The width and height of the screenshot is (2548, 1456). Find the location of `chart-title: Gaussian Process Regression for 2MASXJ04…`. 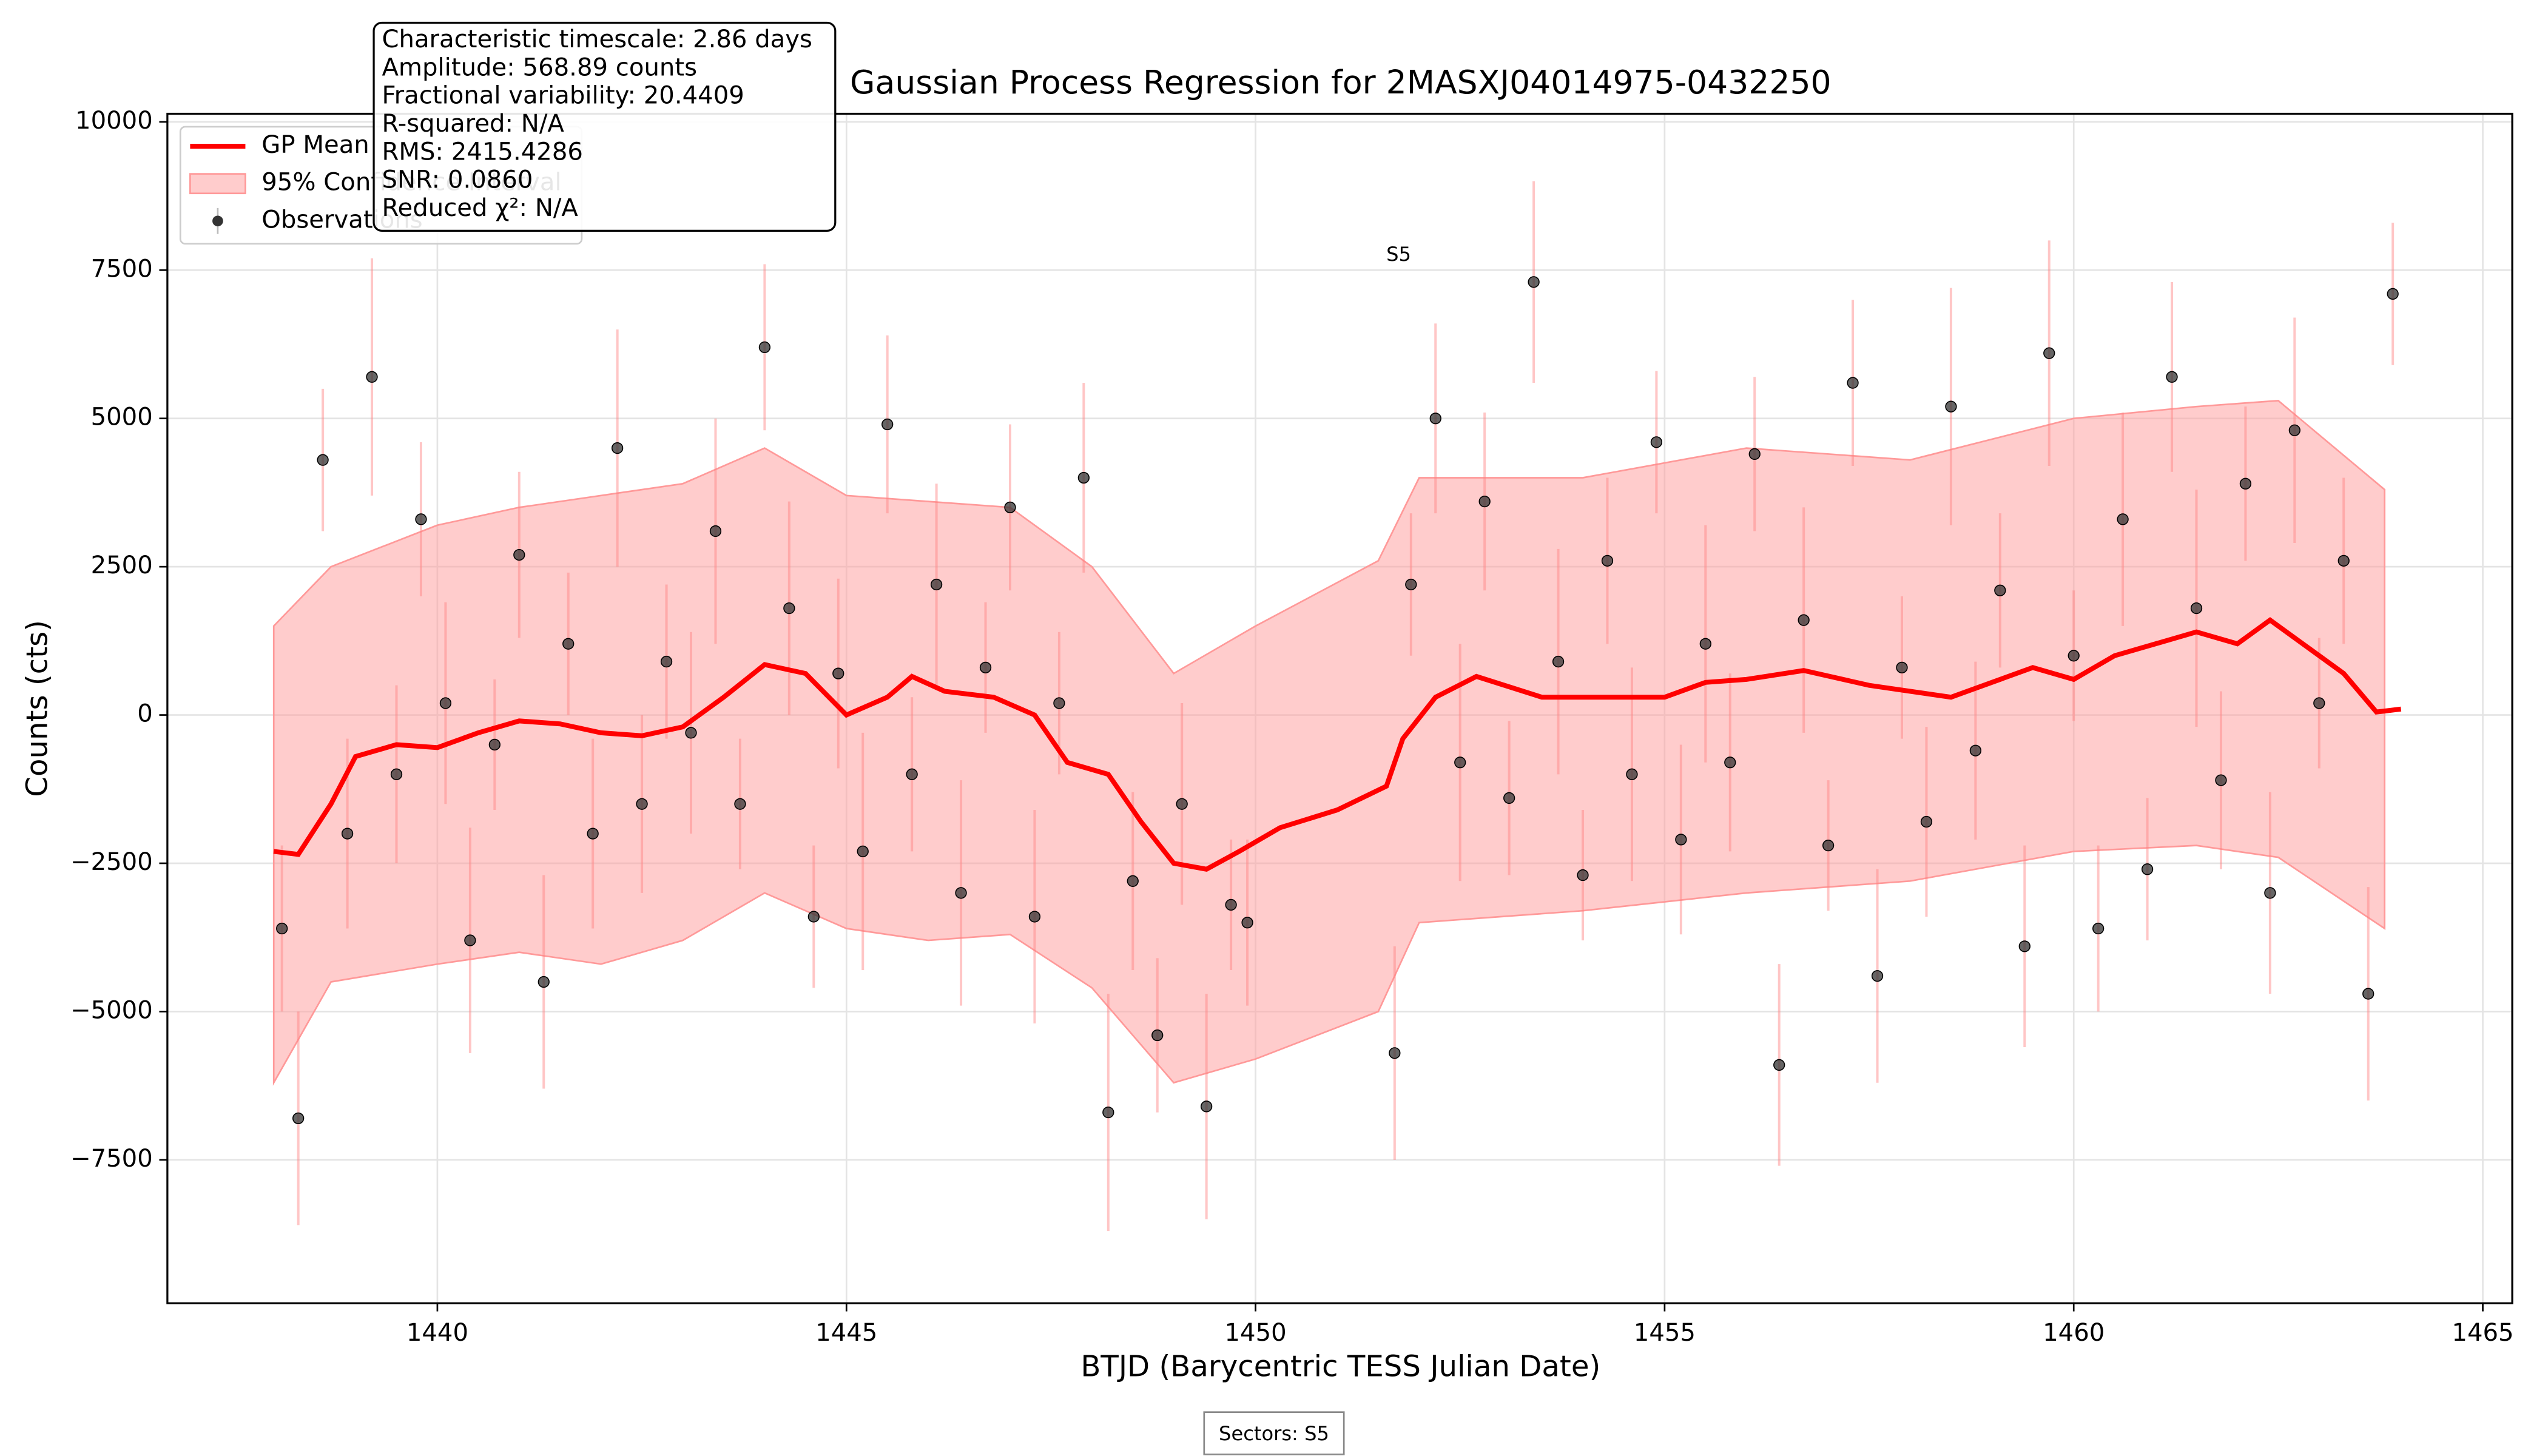

chart-title: Gaussian Process Regression for 2MASXJ04… is located at coordinates (1341, 82).